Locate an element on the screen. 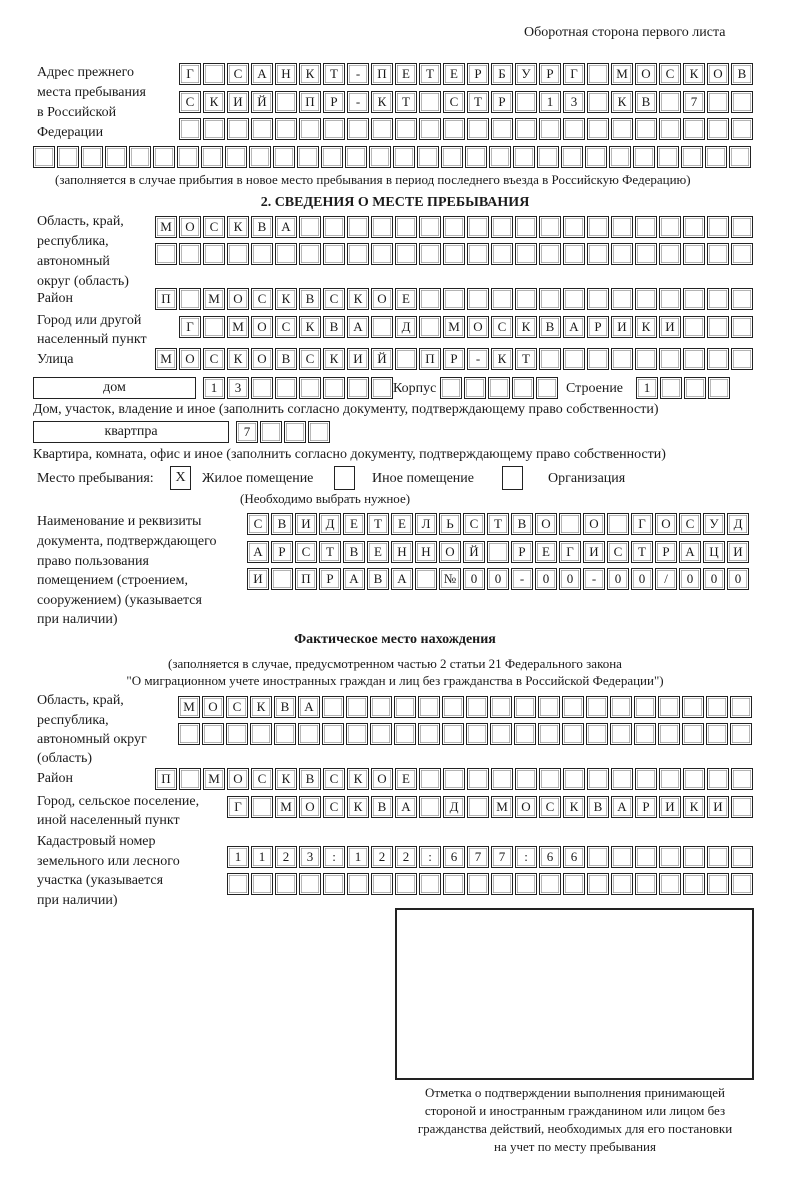  char-cell: Д is located at coordinates (738, 524).